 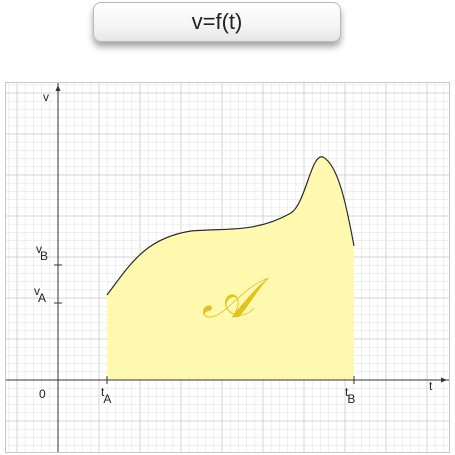 I want to click on x-axis-name: t, so click(x=431, y=386).